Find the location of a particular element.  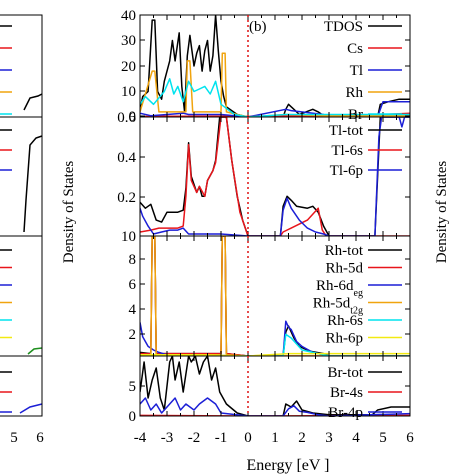

panel-4: 5 0 Br-tot Br-4s Br-4p is located at coordinates (270, 390).